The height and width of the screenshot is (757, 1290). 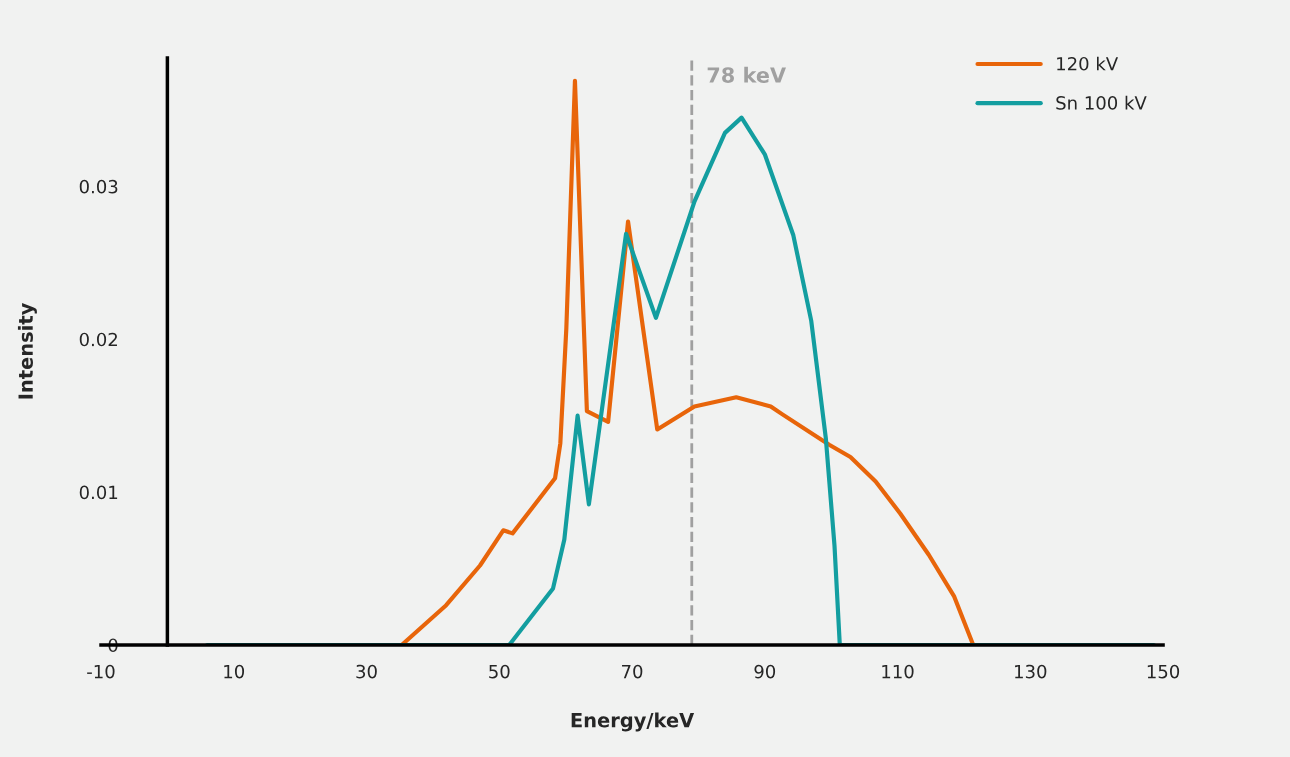 I want to click on y-axis-title: Intensity, so click(x=27, y=351).